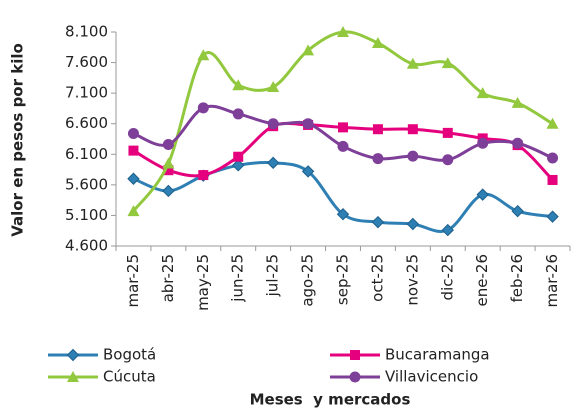 The image size is (574, 411). I want to click on x-tick-label: jun-25, so click(238, 278).